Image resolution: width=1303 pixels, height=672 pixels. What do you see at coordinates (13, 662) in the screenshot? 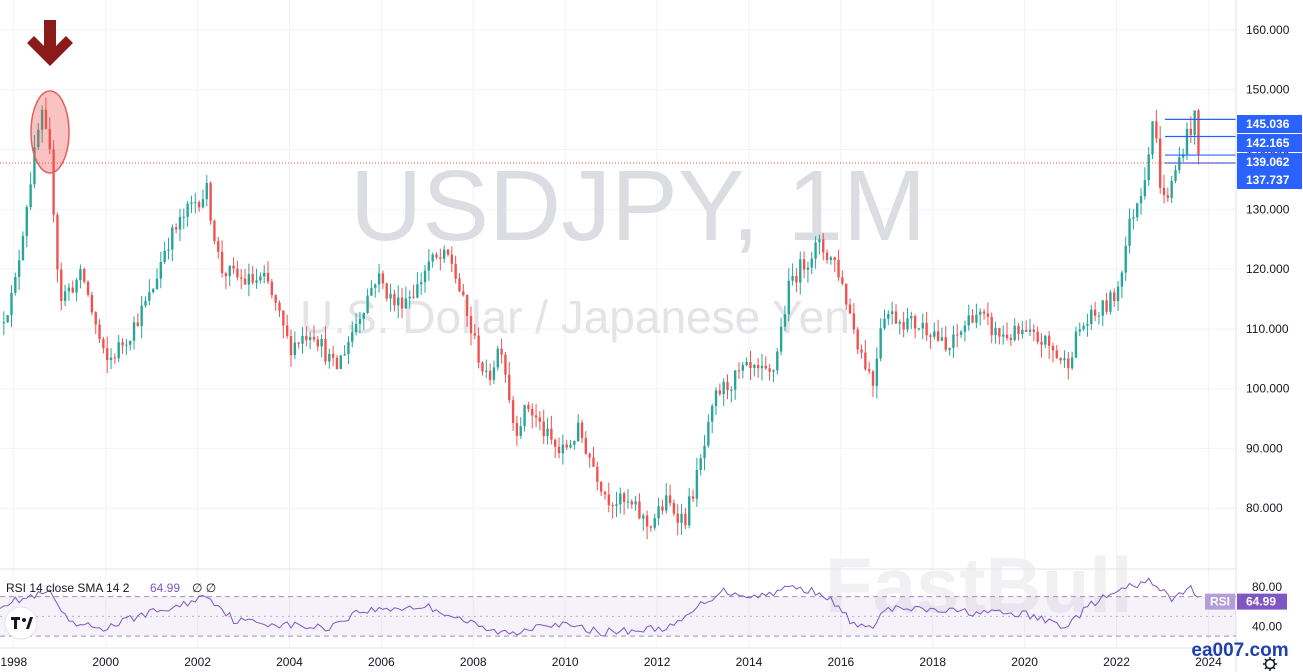
I see `time-tick-label: 1998` at bounding box center [13, 662].